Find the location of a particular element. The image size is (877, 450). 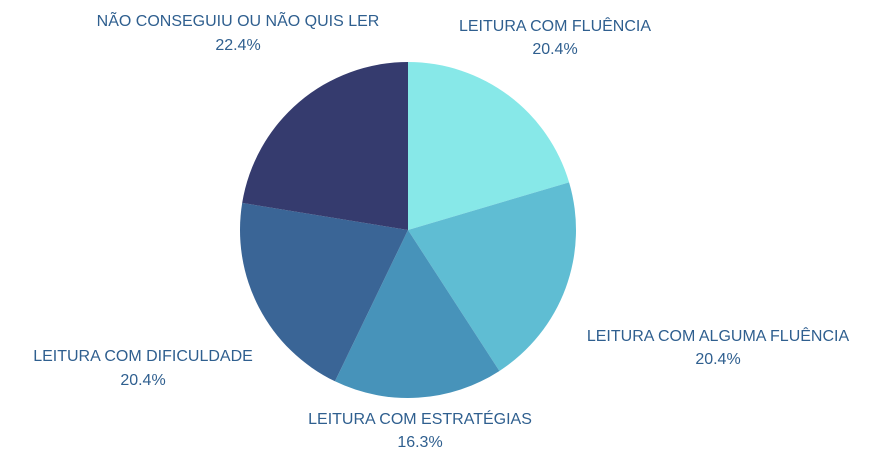

slice-label: LEITURA COM FLUÊNCIA is located at coordinates (555, 25).